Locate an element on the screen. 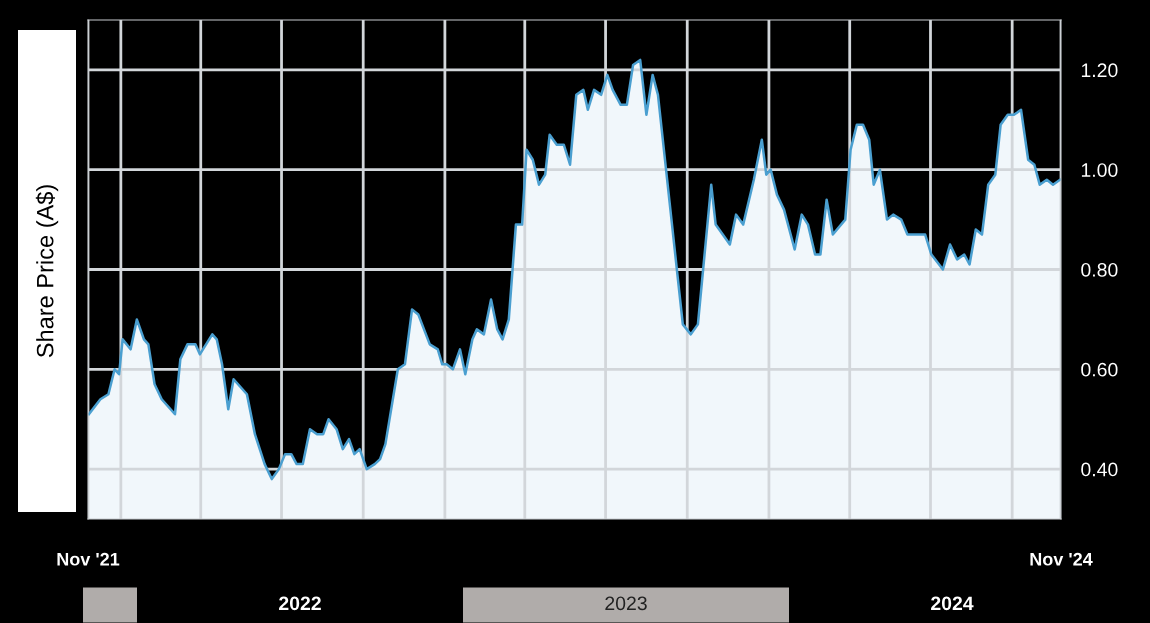  y-tick-label: 1.20 is located at coordinates (1099, 70).